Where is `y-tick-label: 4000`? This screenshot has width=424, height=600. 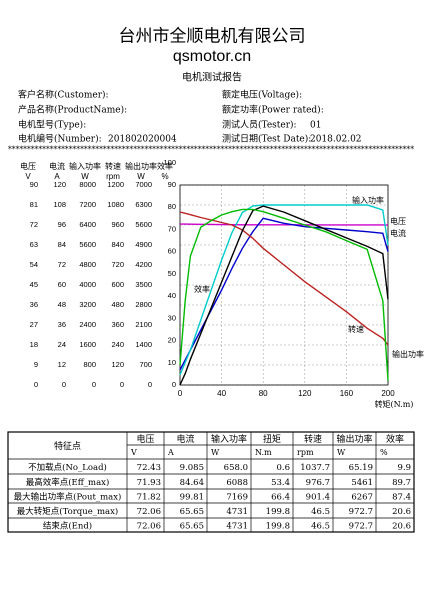 y-tick-label: 4000 is located at coordinates (87, 284).